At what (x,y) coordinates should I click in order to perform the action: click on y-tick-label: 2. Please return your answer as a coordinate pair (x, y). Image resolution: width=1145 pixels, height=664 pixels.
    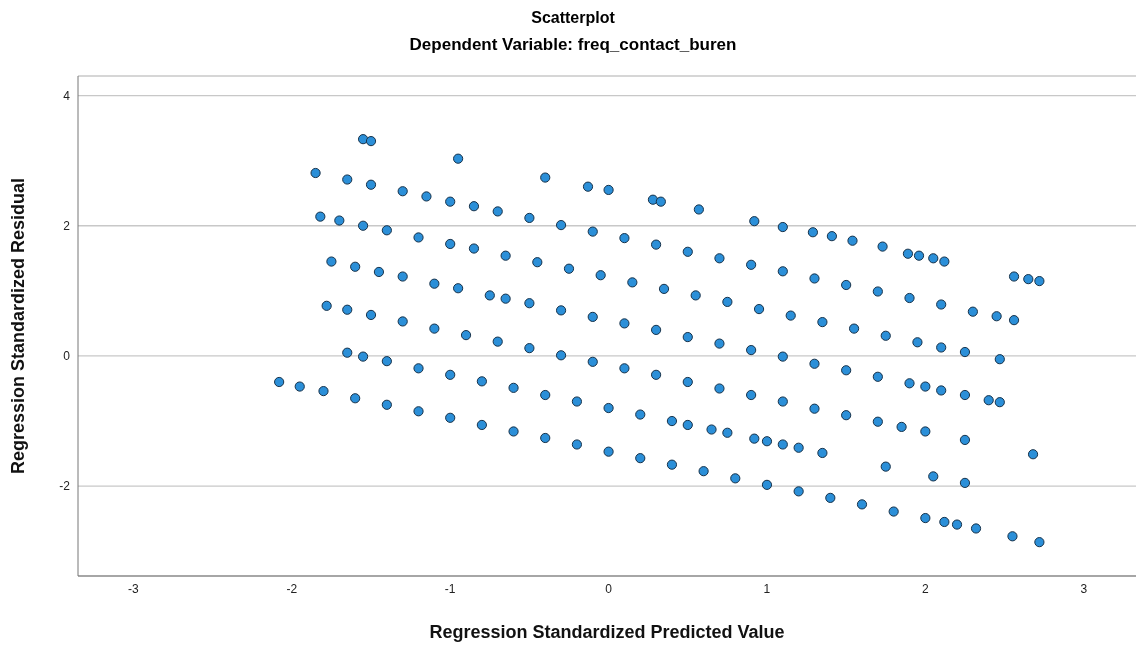
    Looking at the image, I should click on (67, 226).